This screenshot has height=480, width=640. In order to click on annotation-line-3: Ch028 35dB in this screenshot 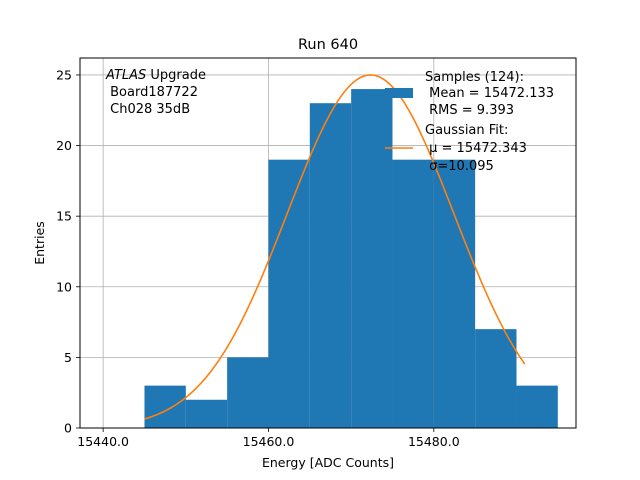, I will do `click(148, 109)`.